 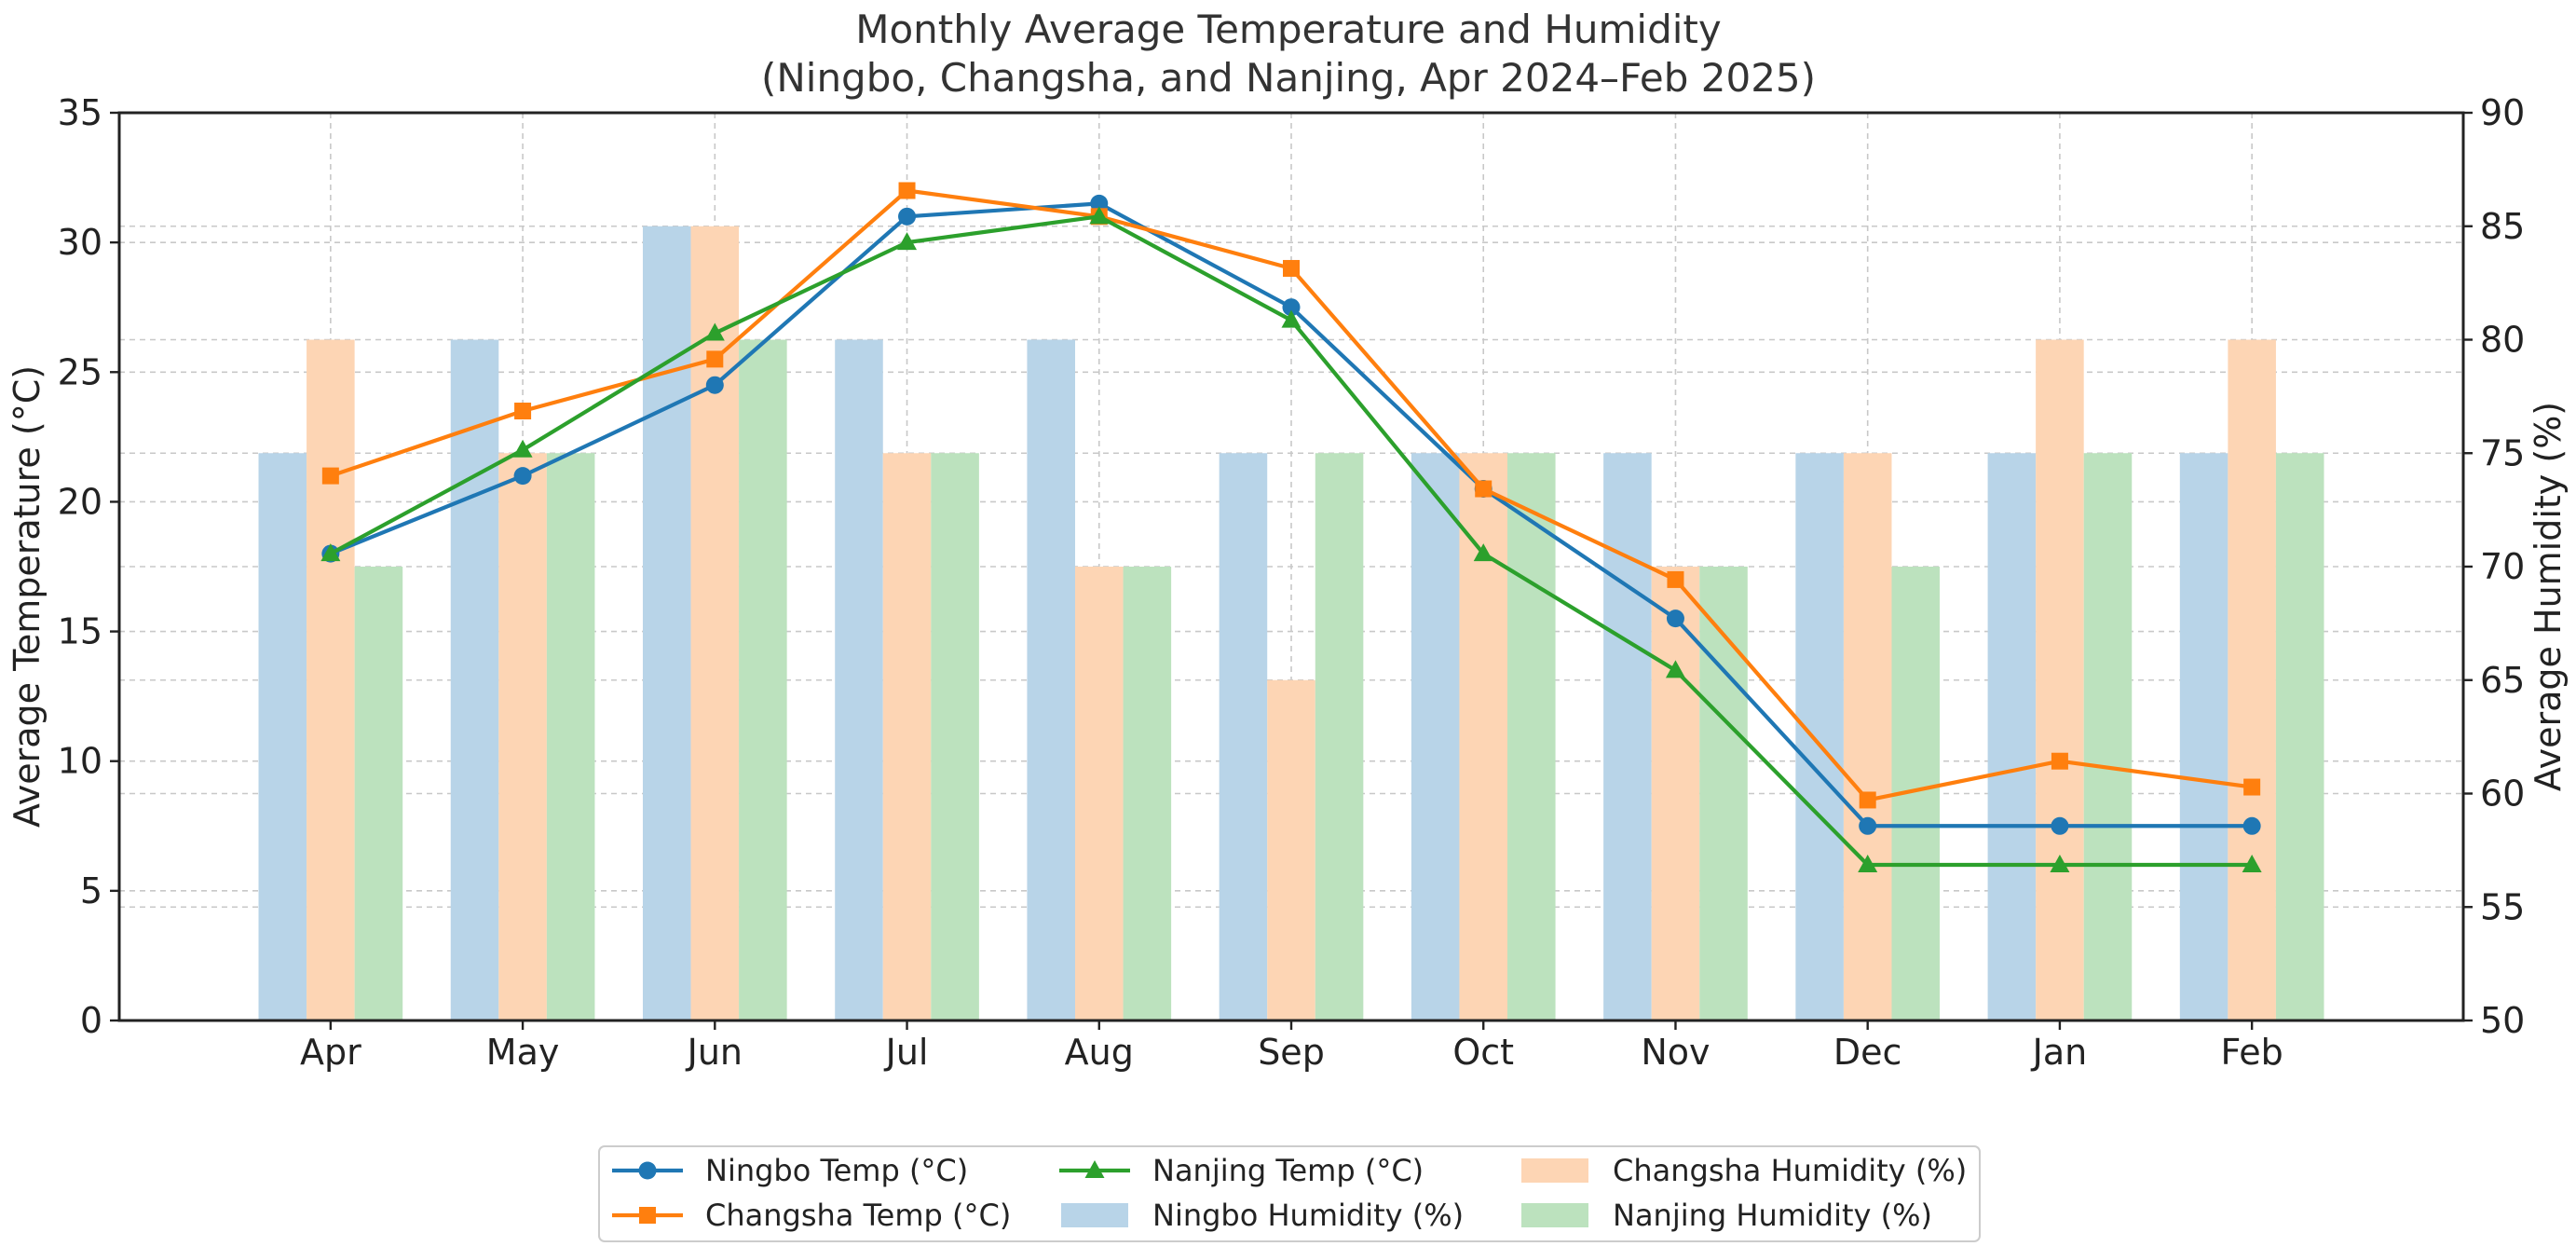 What do you see at coordinates (2502, 794) in the screenshot?
I see `y2-tick-label: 60` at bounding box center [2502, 794].